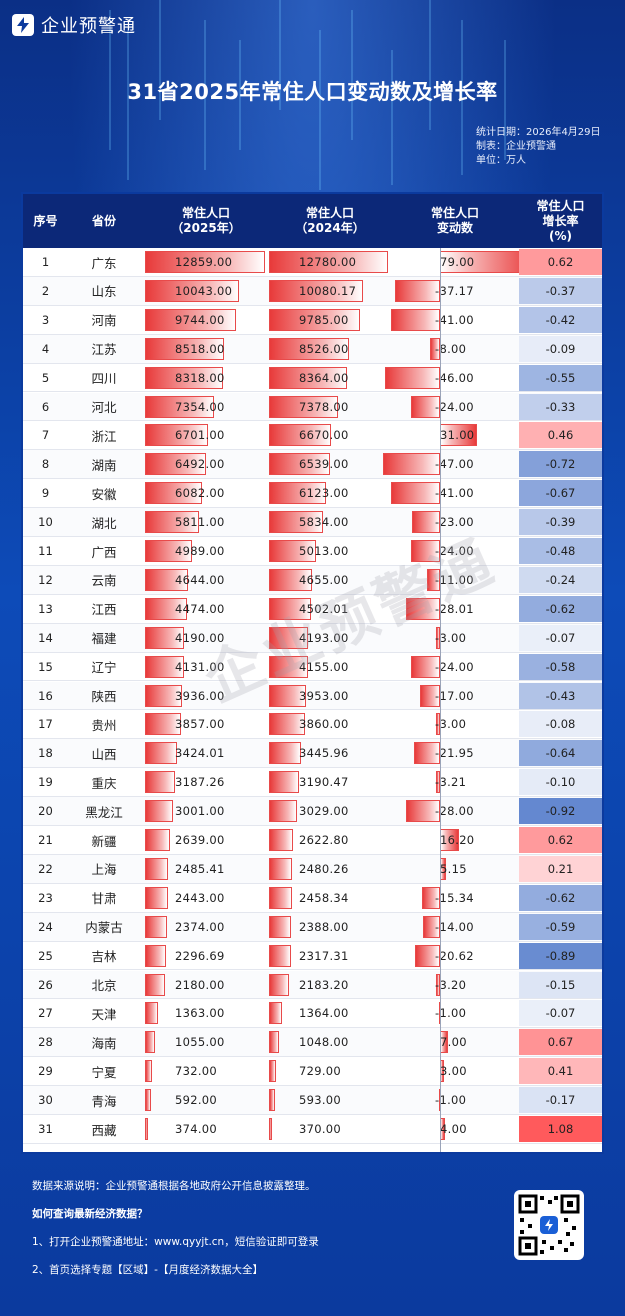 The height and width of the screenshot is (1316, 625). Describe the element at coordinates (104, 263) in the screenshot. I see `row-province: 广东` at that location.